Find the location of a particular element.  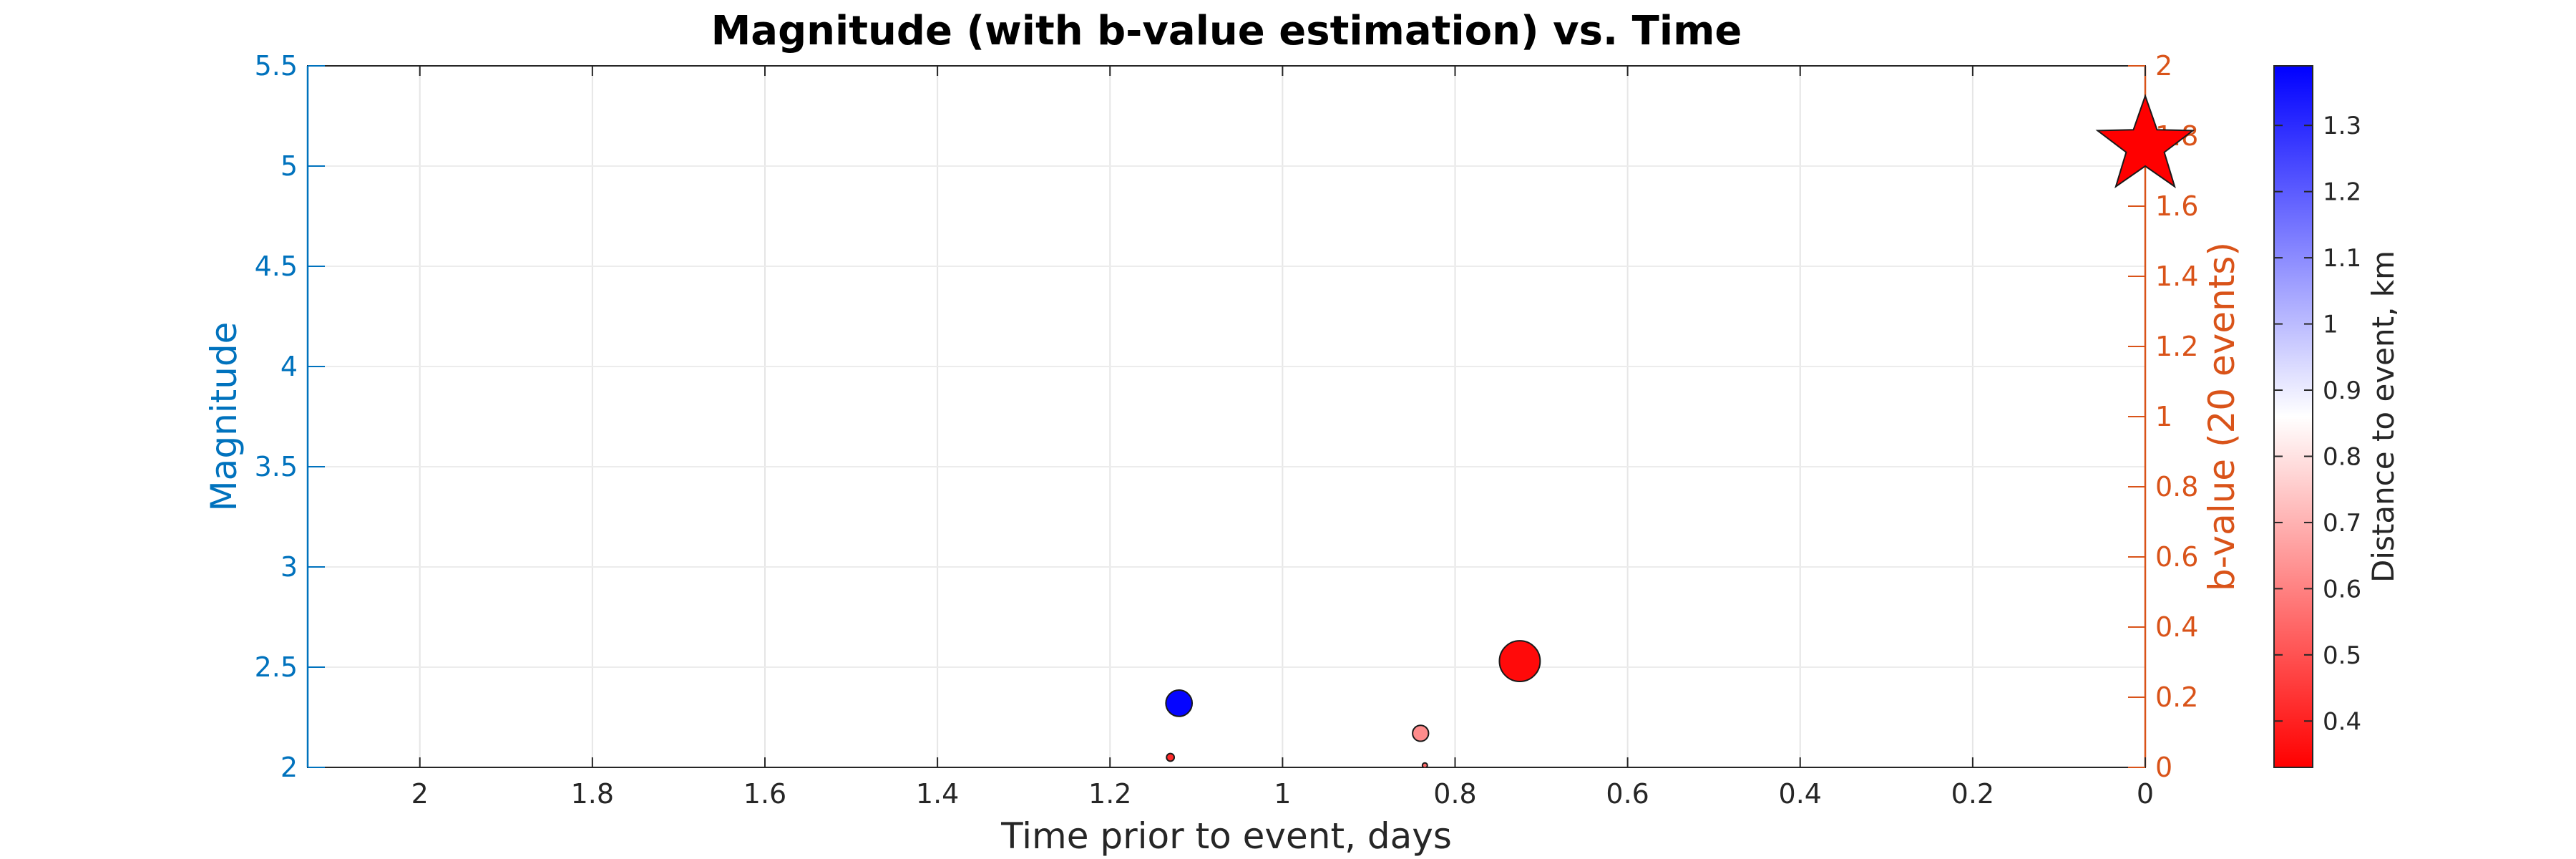

right-axis-label: b-value (20 events) is located at coordinates (2222, 416).